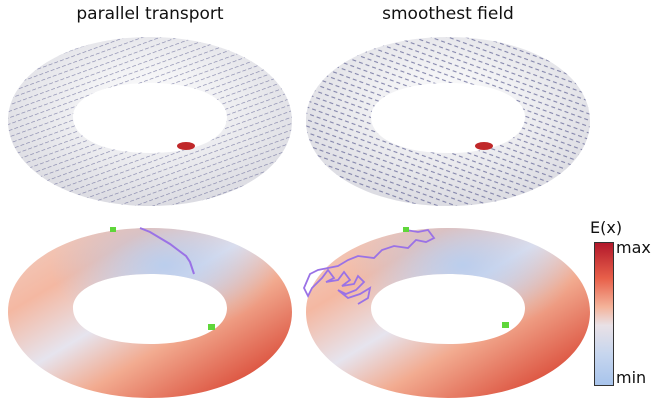 The image size is (652, 407). I want to click on colorbar-max-label: max, so click(633, 247).